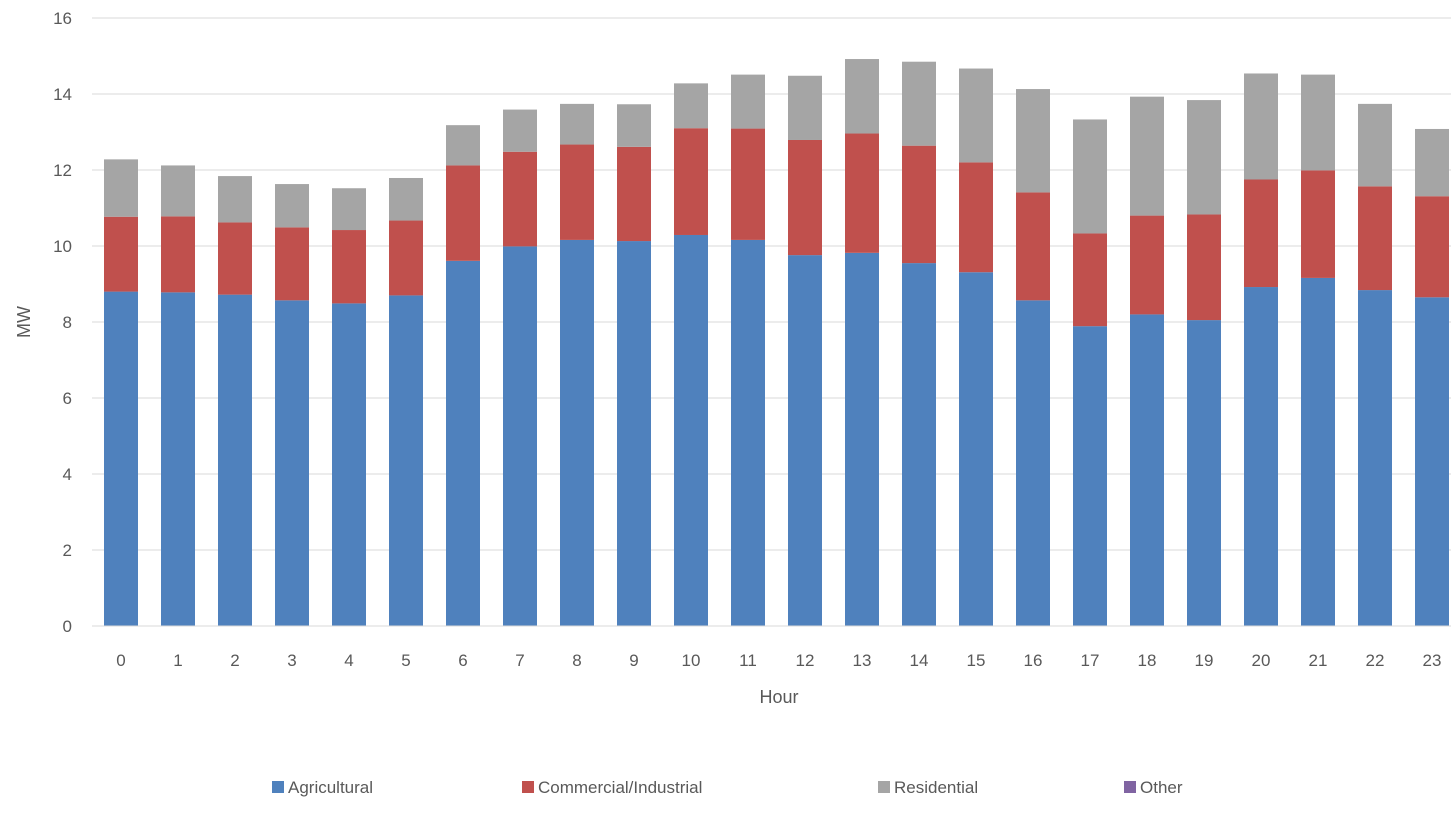 Image resolution: width=1451 pixels, height=829 pixels. I want to click on legend-swatch-commercial-industrial, so click(528, 787).